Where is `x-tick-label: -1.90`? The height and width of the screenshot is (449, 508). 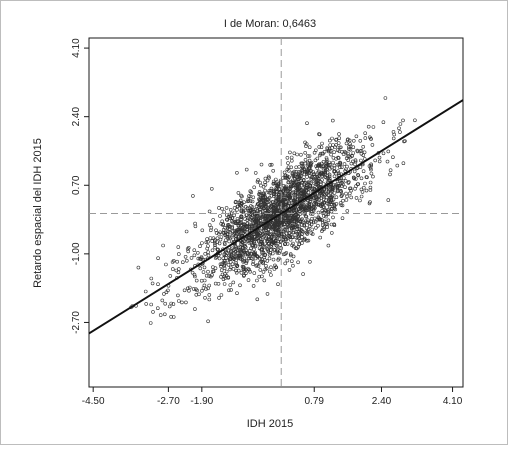 x-tick-label: -1.90 is located at coordinates (201, 401).